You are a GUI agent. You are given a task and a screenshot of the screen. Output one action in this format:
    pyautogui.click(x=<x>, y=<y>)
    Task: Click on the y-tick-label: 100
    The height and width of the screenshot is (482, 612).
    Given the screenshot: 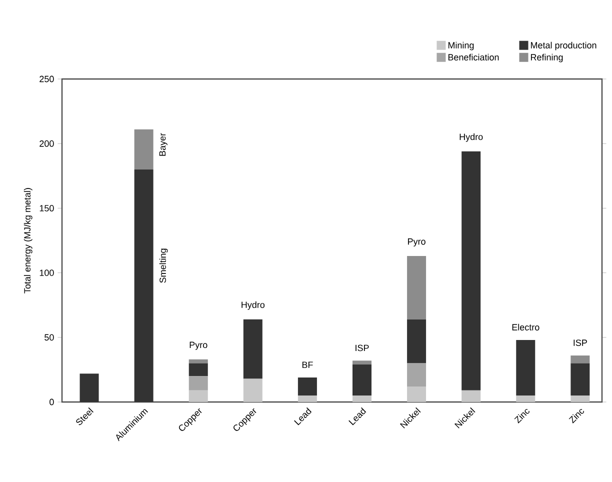 What is the action you would take?
    pyautogui.click(x=47, y=273)
    